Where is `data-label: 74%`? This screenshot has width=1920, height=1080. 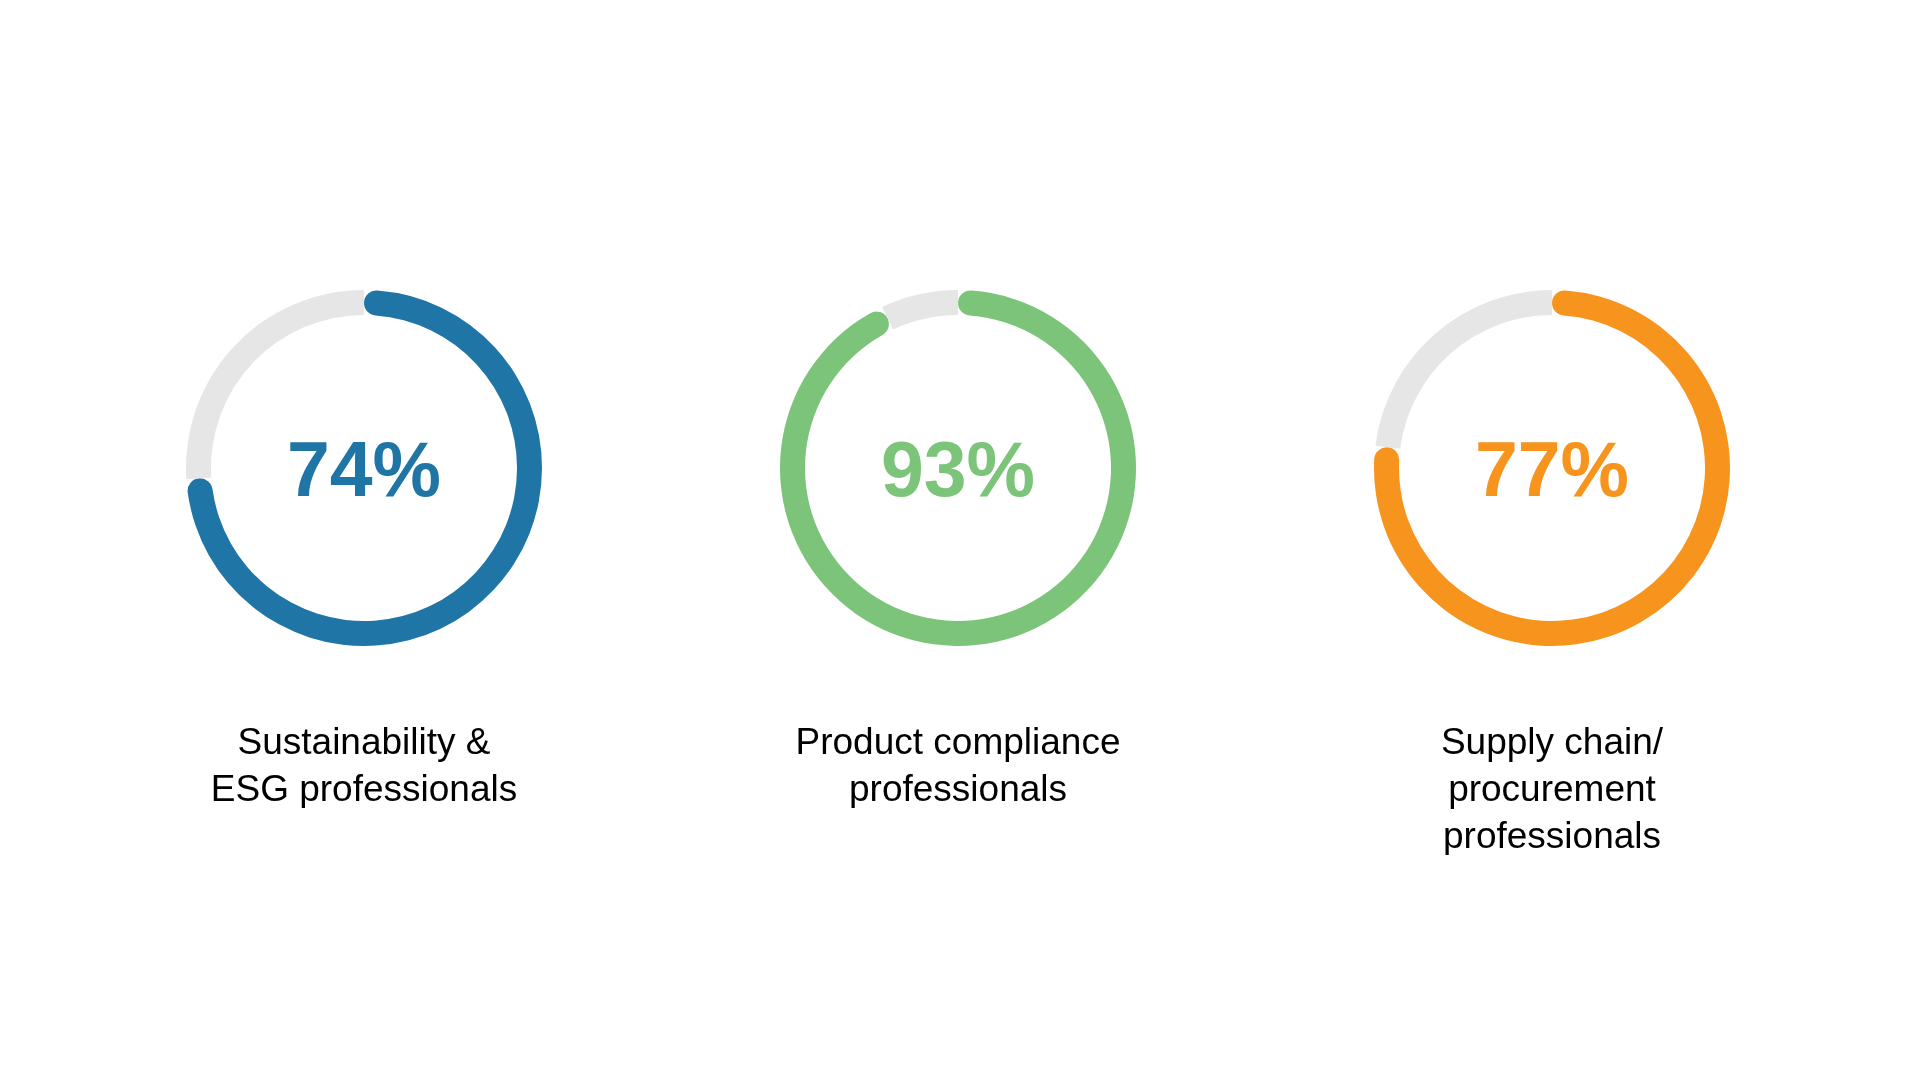
data-label: 74% is located at coordinates (364, 468).